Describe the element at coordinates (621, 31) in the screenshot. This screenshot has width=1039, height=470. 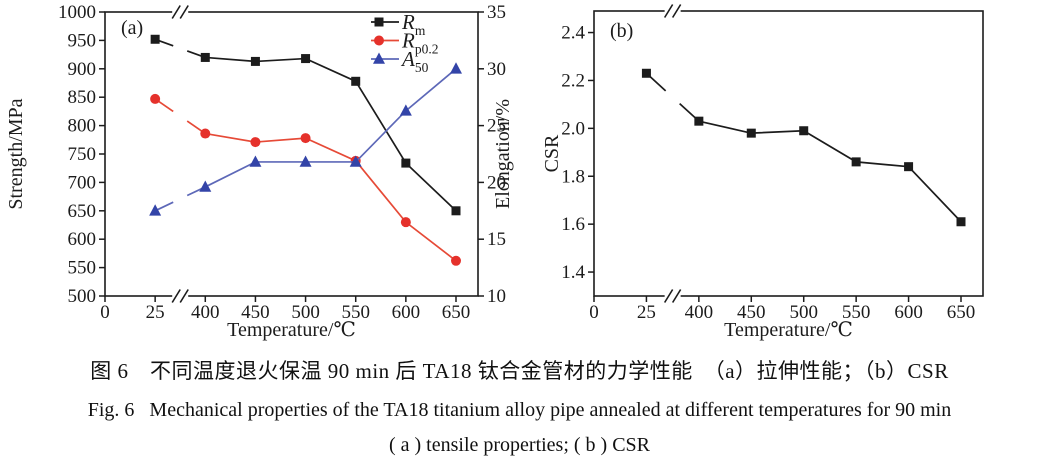
I see `panel-label-b: (b)` at that location.